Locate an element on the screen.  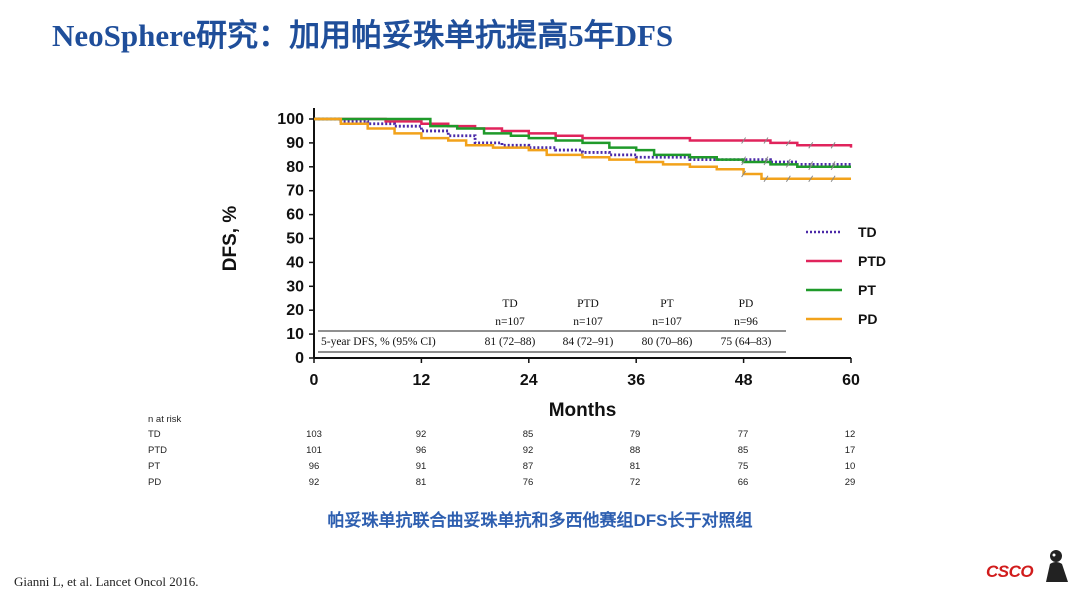
risk-table-header: n at risk is located at coordinates (165, 419).